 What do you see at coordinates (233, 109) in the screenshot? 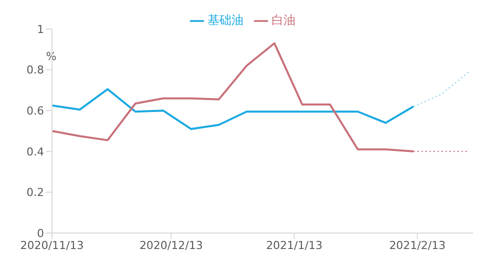
I see `line-series` at bounding box center [233, 109].